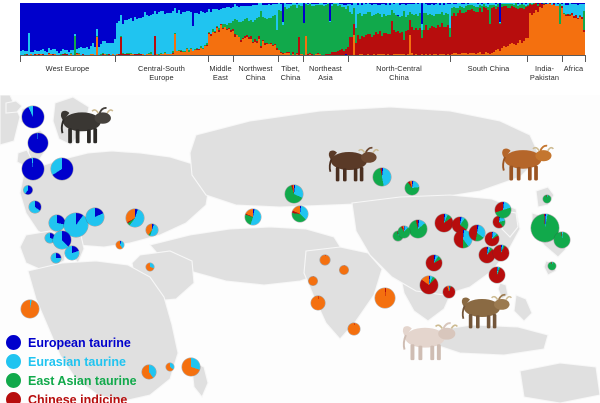  What do you see at coordinates (30, 309) in the screenshot?
I see `pie-africa-west` at bounding box center [30, 309].